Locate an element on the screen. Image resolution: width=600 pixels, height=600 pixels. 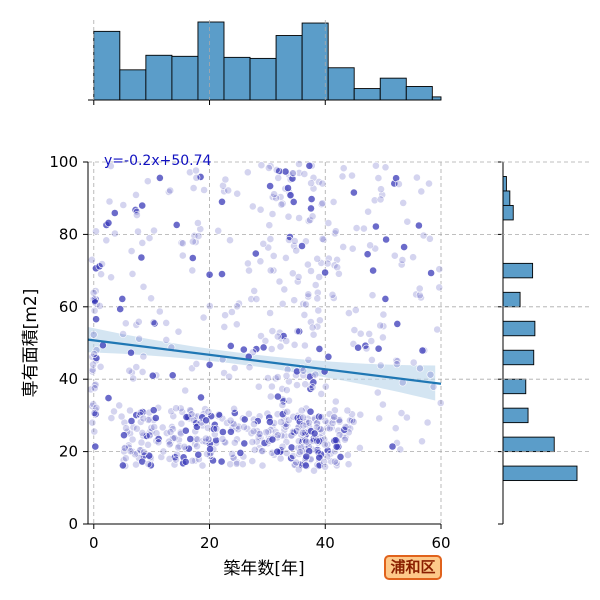
confidence-band is located at coordinates (262, 364).